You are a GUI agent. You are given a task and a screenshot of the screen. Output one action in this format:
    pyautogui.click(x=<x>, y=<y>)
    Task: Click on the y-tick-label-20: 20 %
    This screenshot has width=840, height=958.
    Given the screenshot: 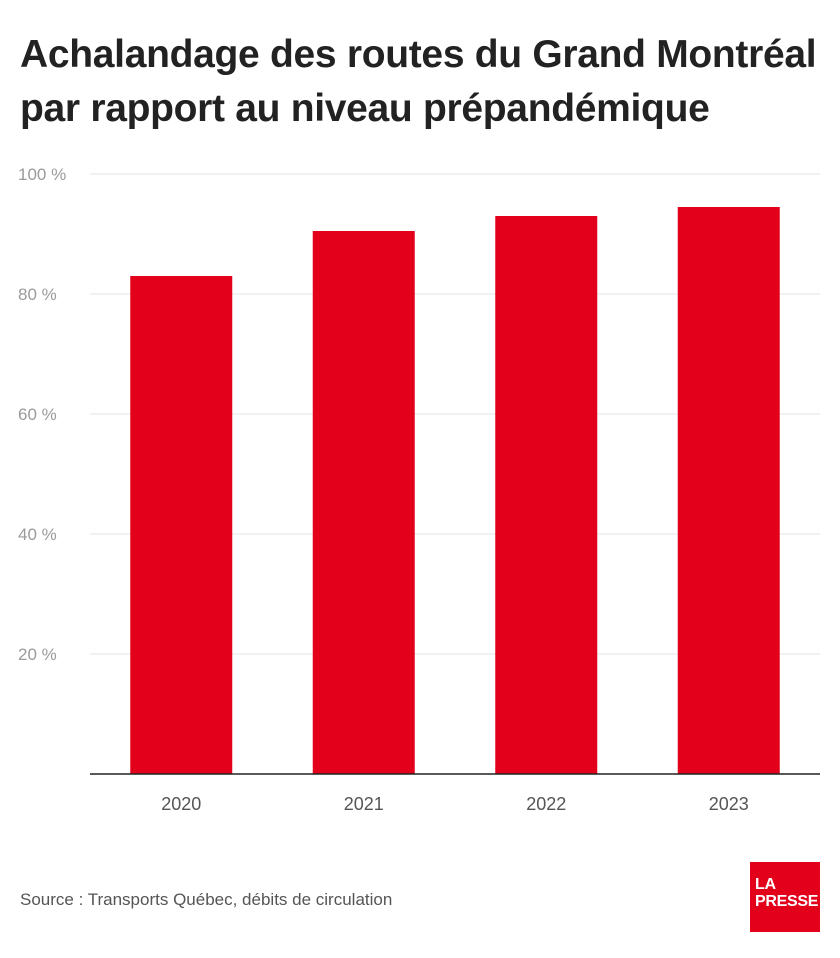 What is the action you would take?
    pyautogui.click(x=37, y=654)
    